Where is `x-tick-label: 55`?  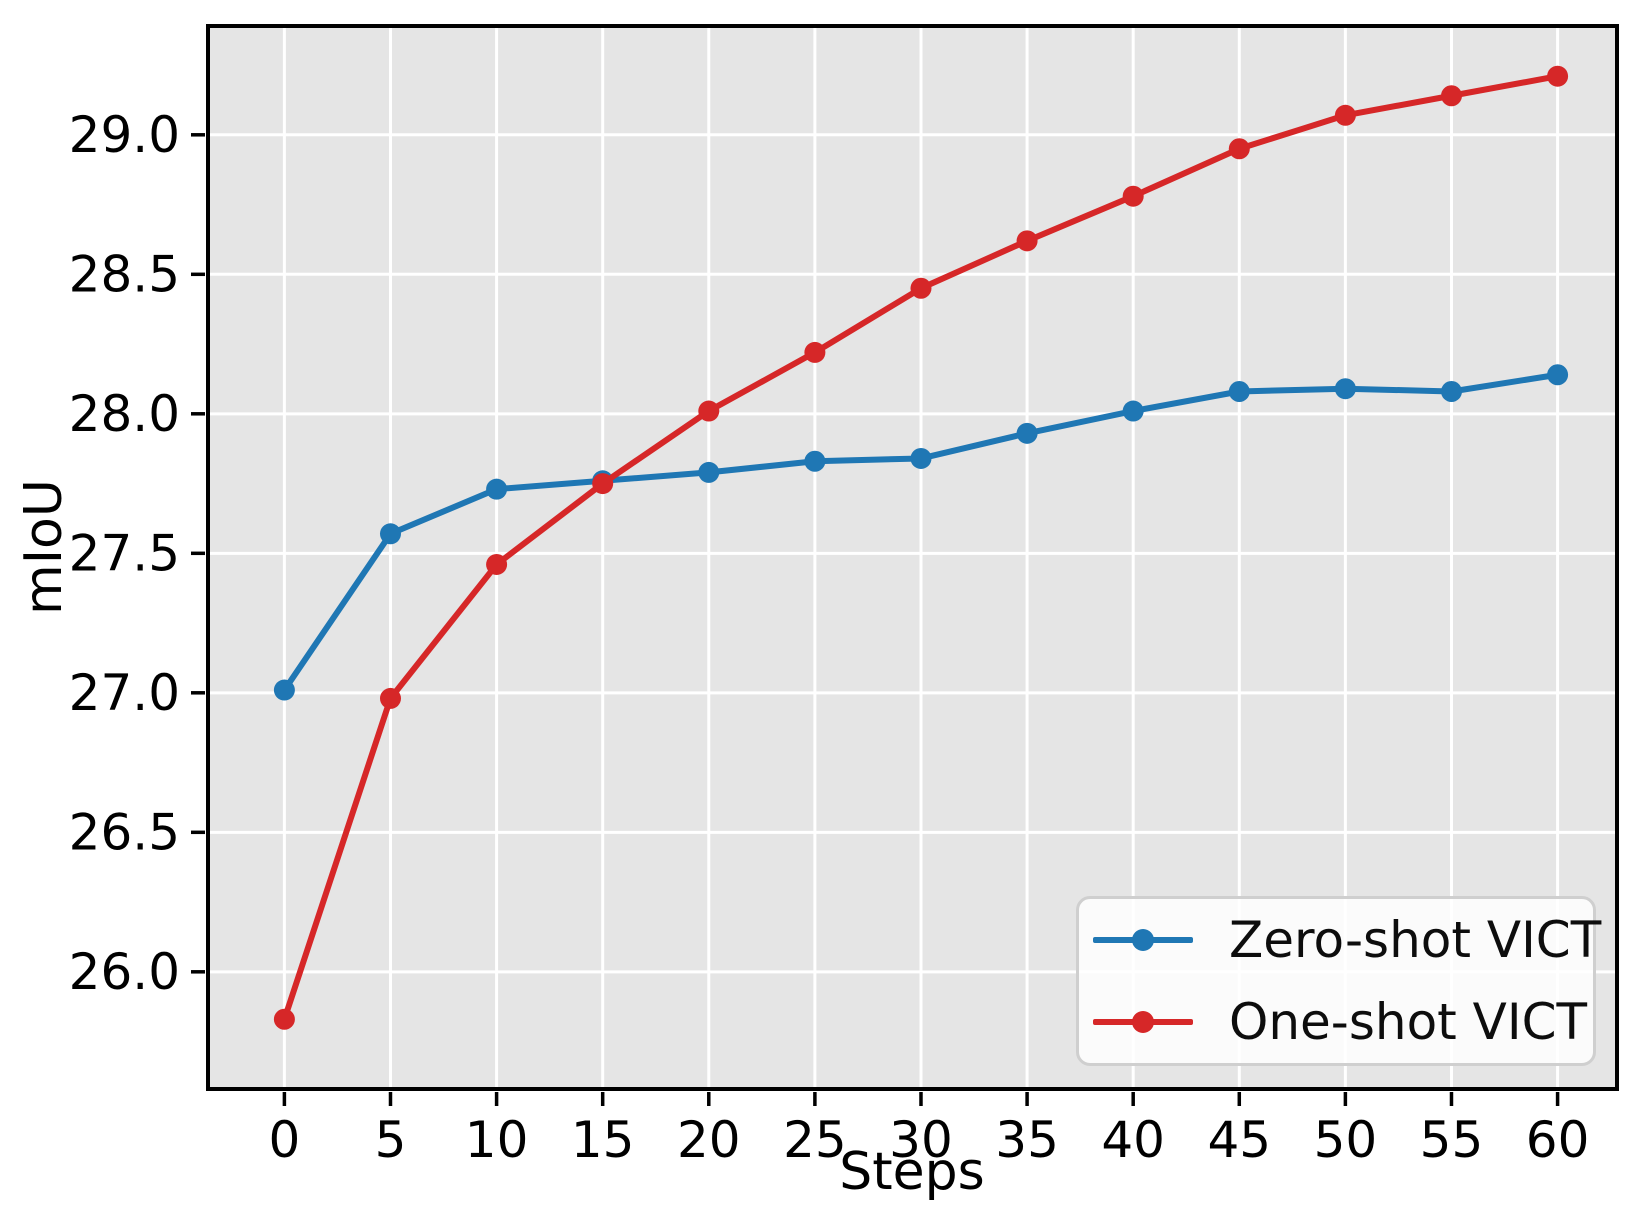 x-tick-label: 55 is located at coordinates (1452, 1140).